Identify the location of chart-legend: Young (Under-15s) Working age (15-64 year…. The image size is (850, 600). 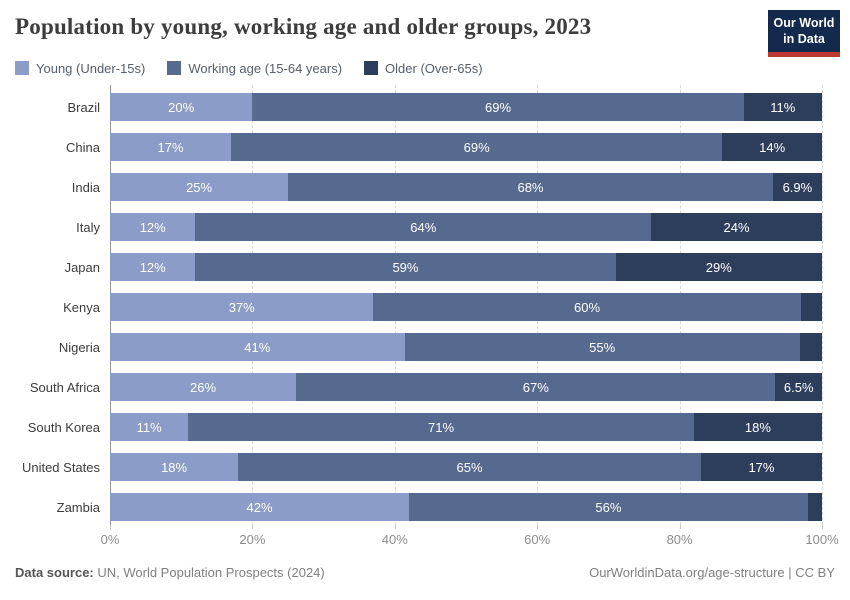
(425, 68).